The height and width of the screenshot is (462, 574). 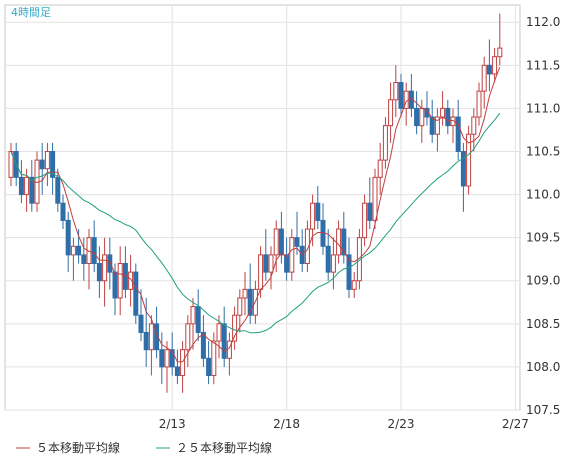 What do you see at coordinates (543, 367) in the screenshot?
I see `y-tick-label: 108.0` at bounding box center [543, 367].